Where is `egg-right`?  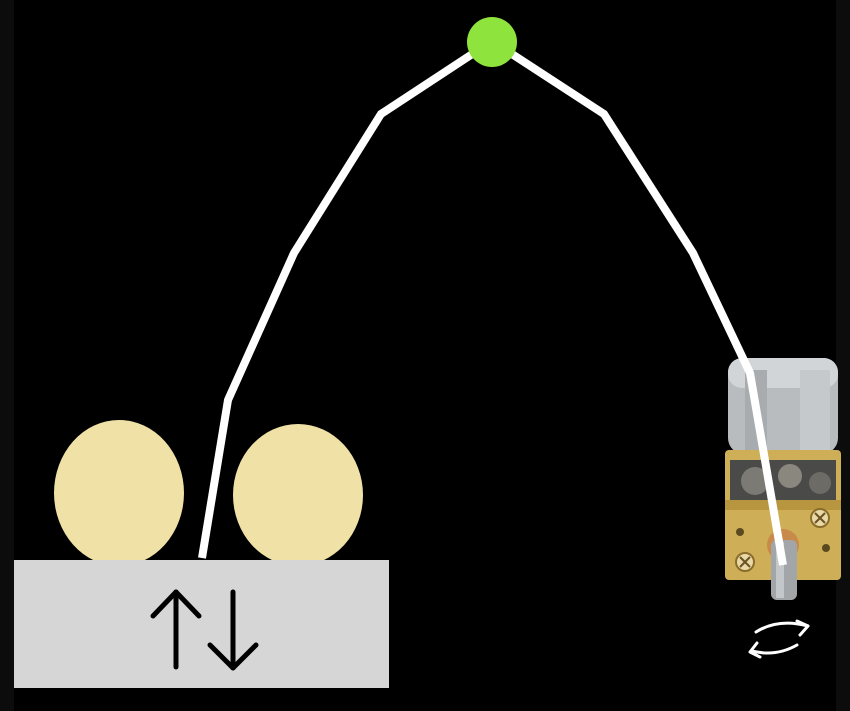
egg-right is located at coordinates (298, 495).